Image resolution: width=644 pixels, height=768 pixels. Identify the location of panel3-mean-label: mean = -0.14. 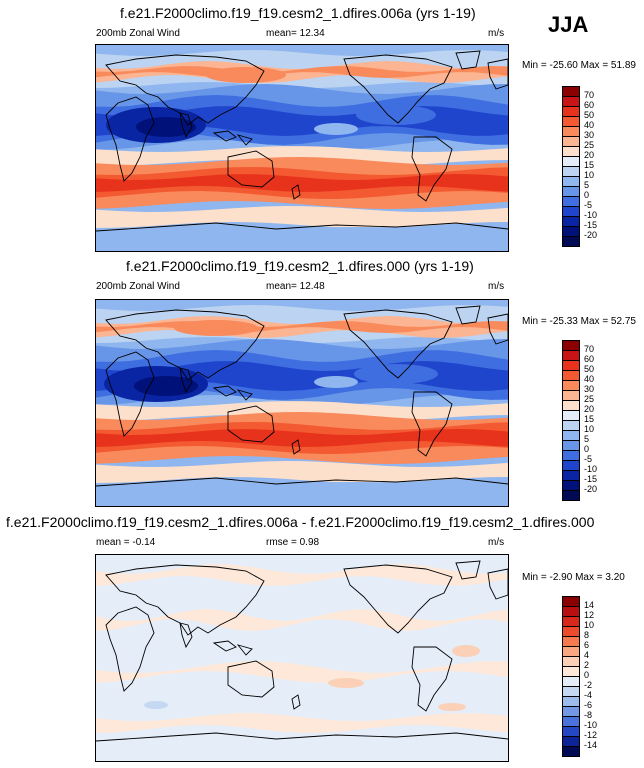
(126, 542).